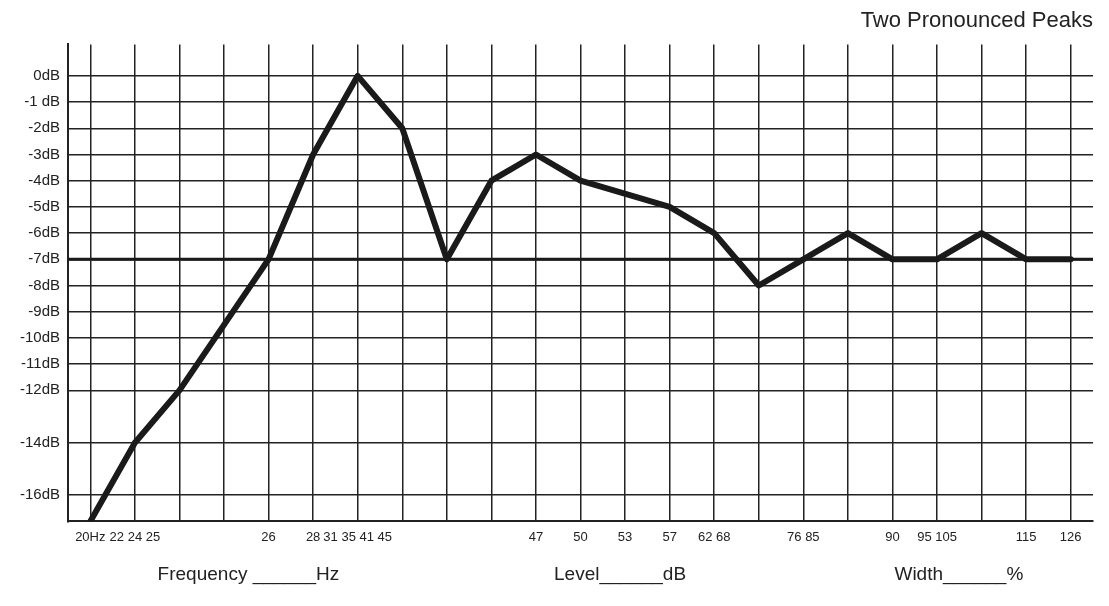 The width and height of the screenshot is (1109, 606). I want to click on y-tick-label: -3dB, so click(44, 153).